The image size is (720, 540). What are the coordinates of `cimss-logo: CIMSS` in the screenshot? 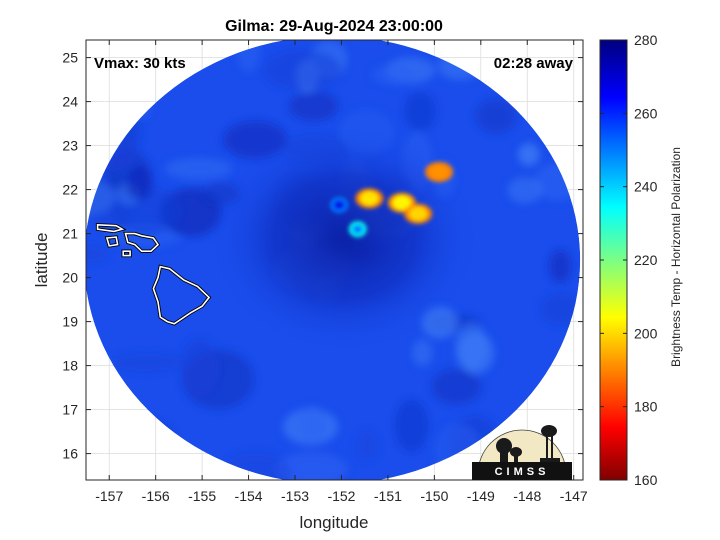 It's located at (522, 452).